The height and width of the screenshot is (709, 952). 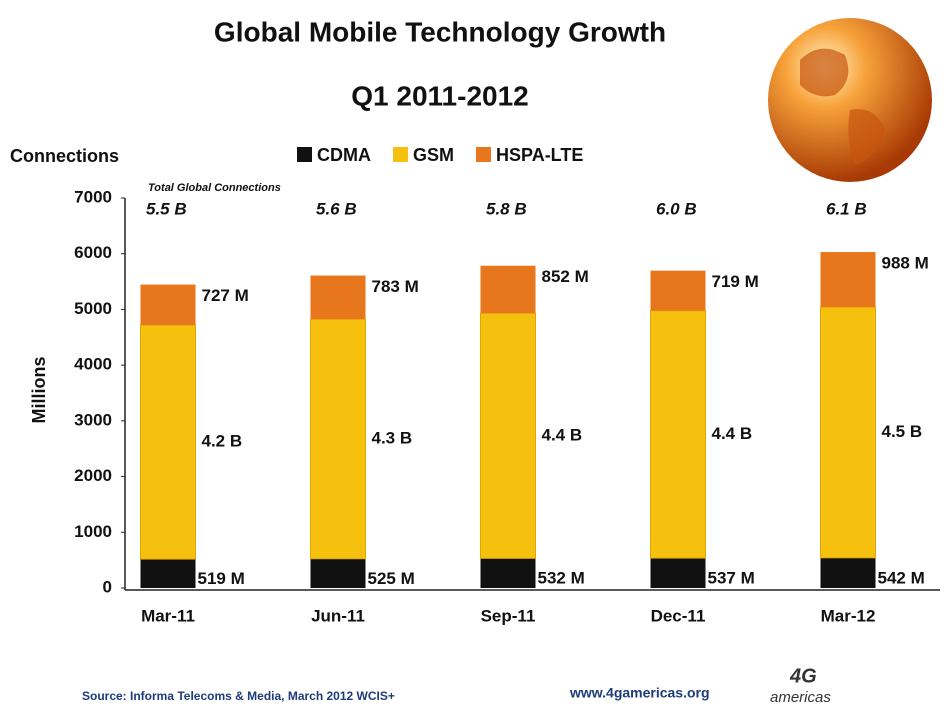 What do you see at coordinates (800, 697) in the screenshot?
I see `logo-bottom: americas` at bounding box center [800, 697].